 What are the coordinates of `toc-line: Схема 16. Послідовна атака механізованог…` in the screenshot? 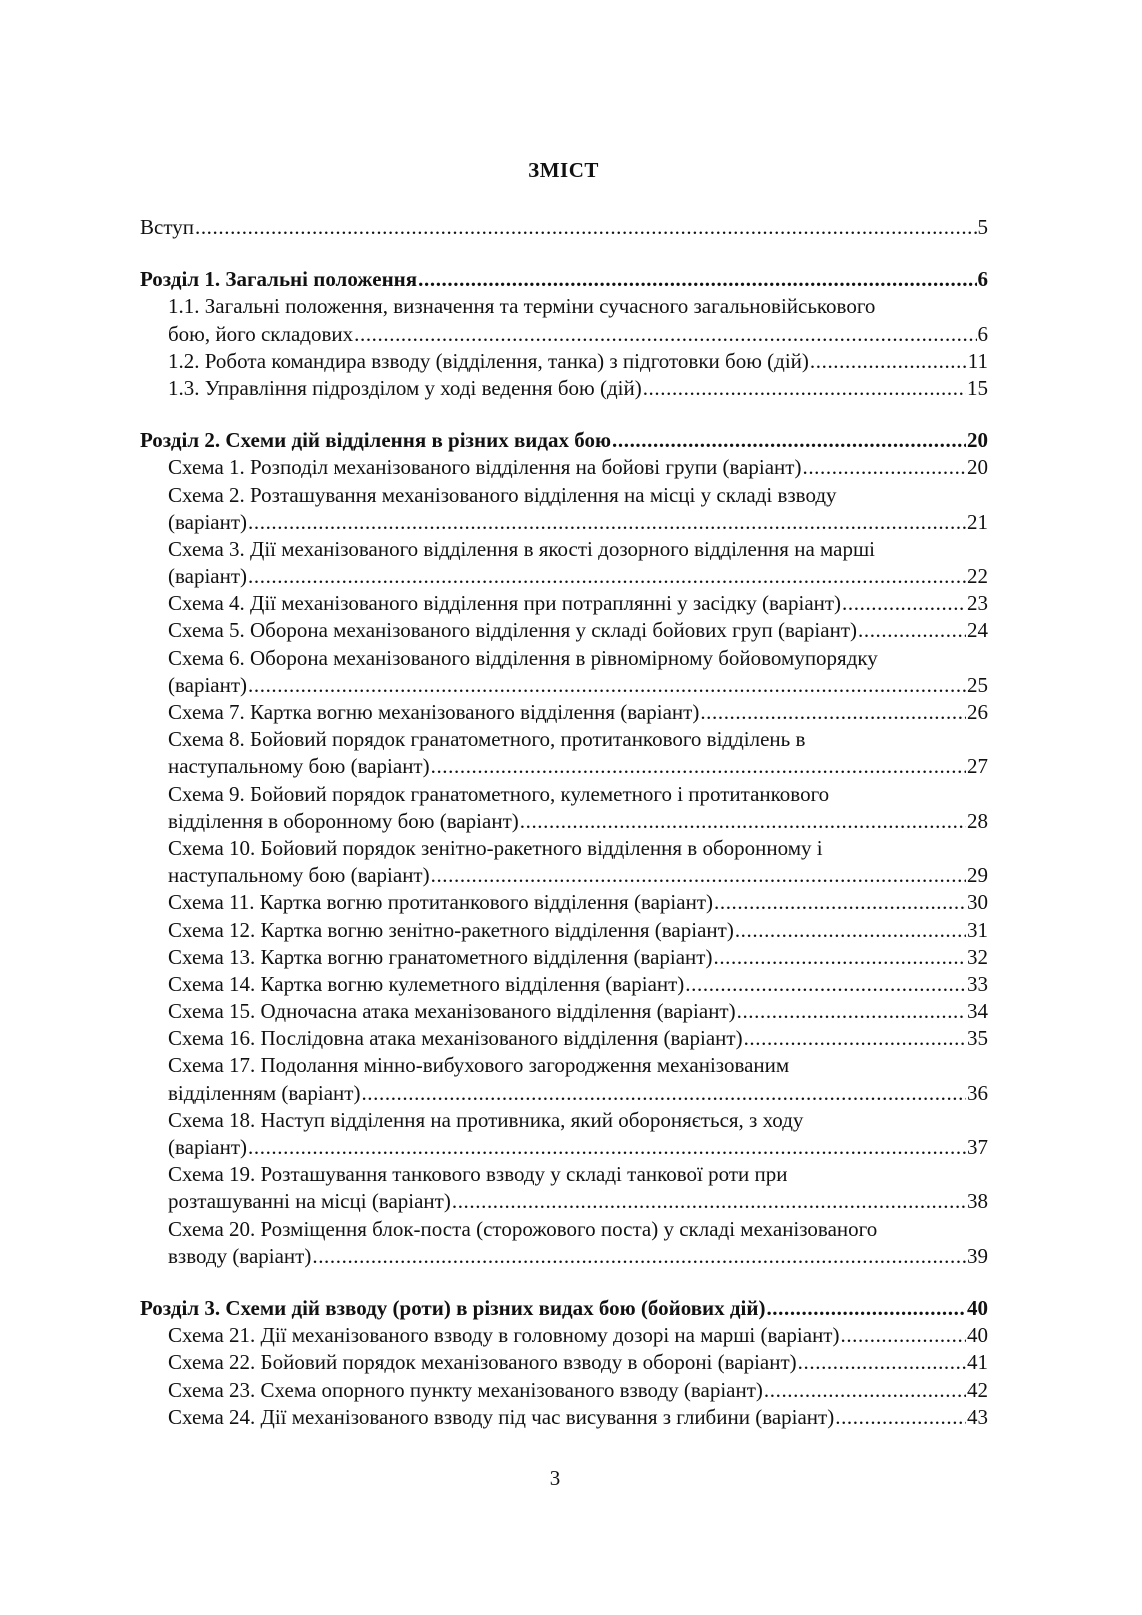 It's located at (564, 1038).